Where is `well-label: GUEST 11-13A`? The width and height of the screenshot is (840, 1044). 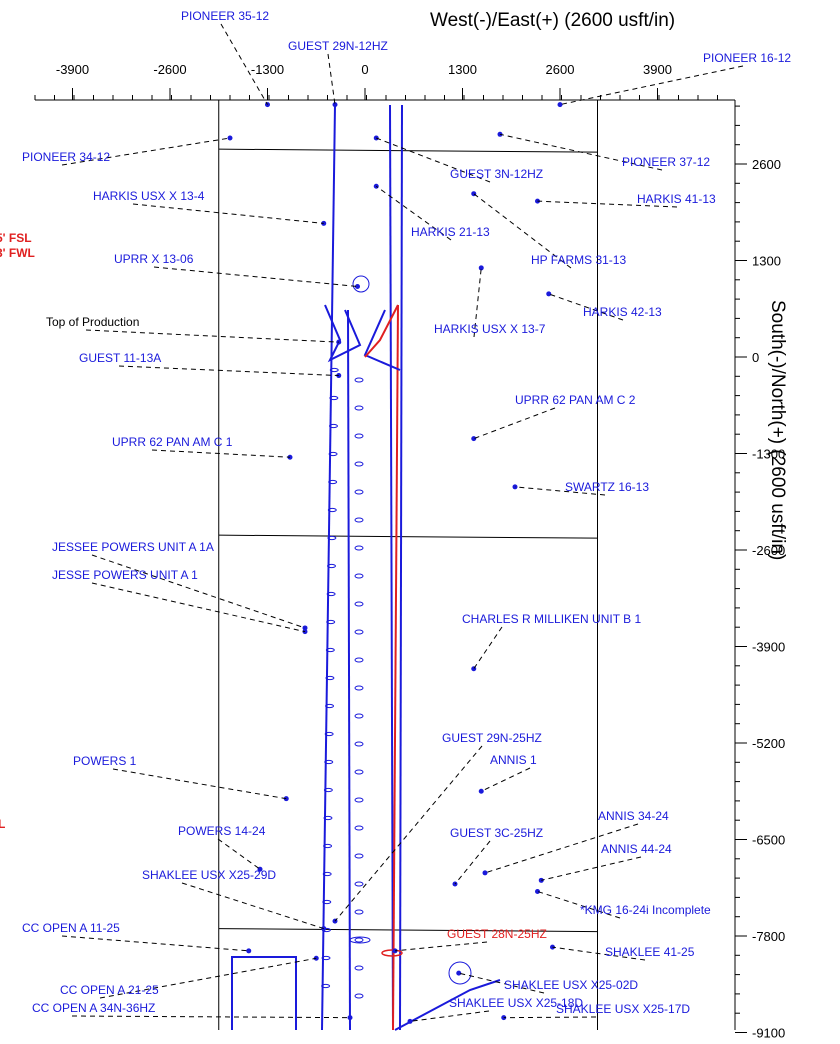 well-label: GUEST 11-13A is located at coordinates (120, 358).